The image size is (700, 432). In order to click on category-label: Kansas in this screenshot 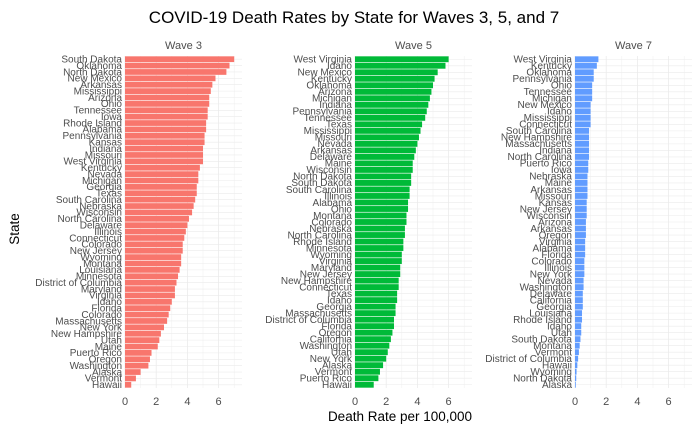, I will do `click(105, 142)`.